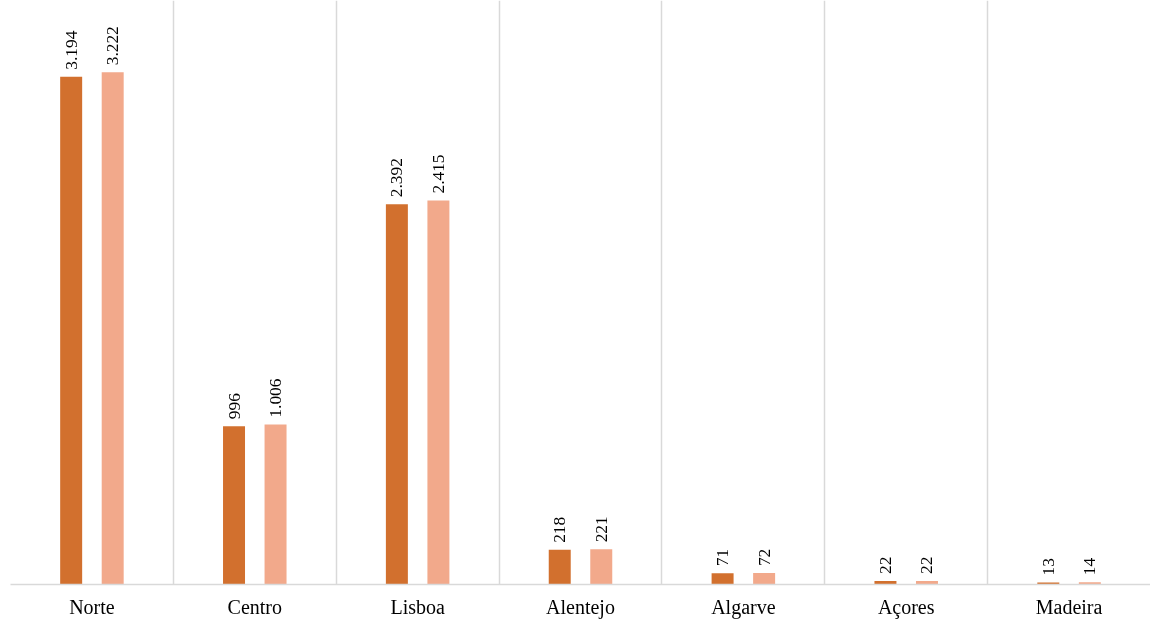  Describe the element at coordinates (601, 529) in the screenshot. I see `data-label: 221` at that location.